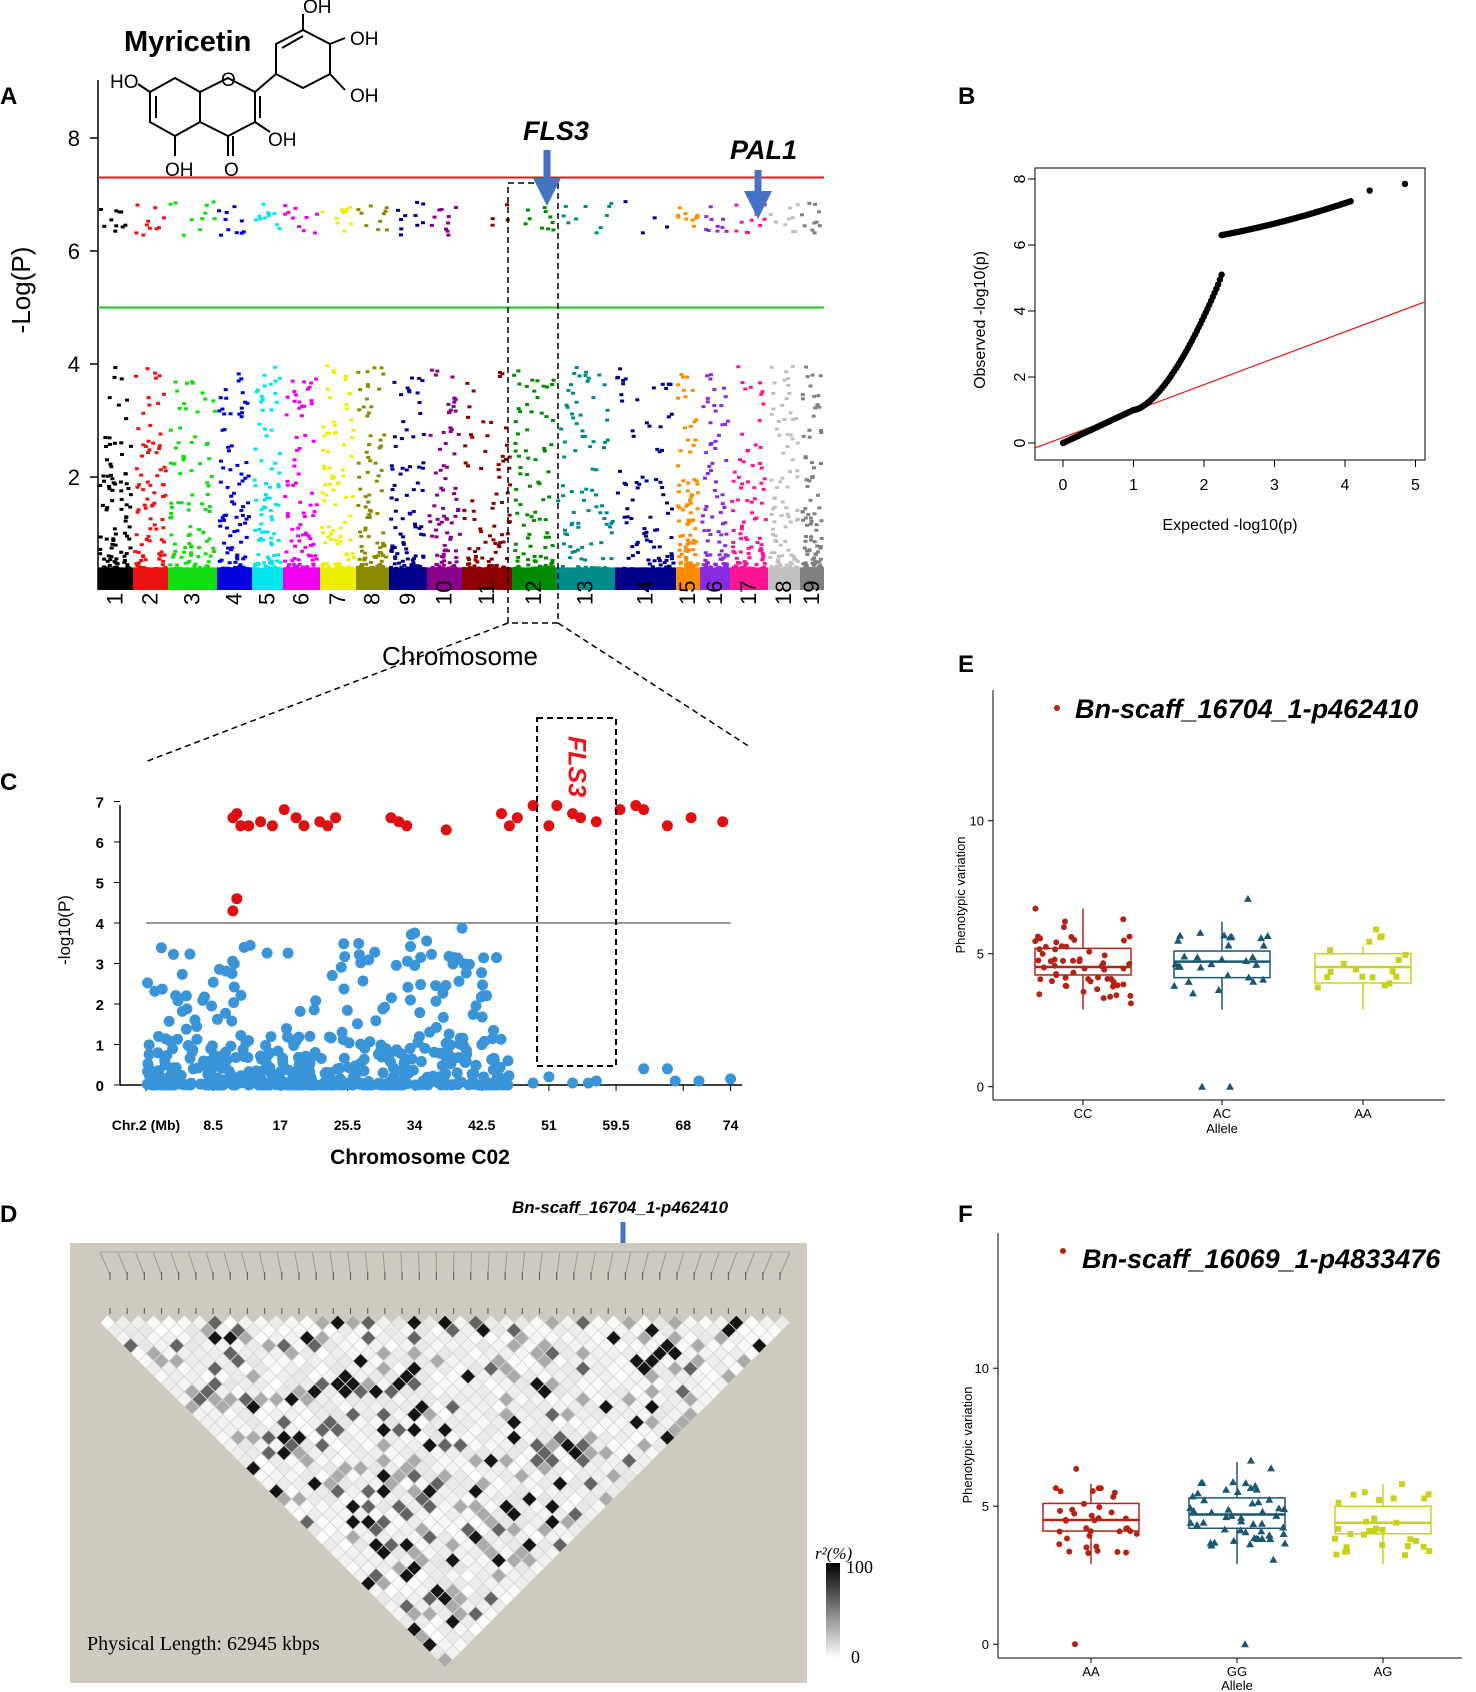 The height and width of the screenshot is (1692, 1476). What do you see at coordinates (100, 1005) in the screenshot?
I see `c-y-tick-label: 2` at bounding box center [100, 1005].